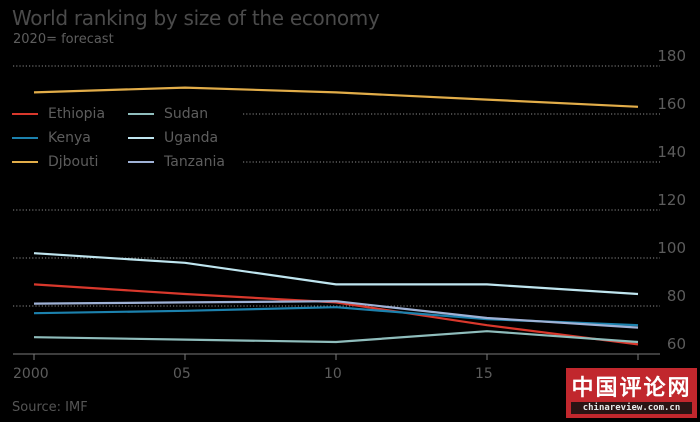 This screenshot has width=700, height=422. I want to click on legend-item-tanzania: Tanzania, so click(176, 162).